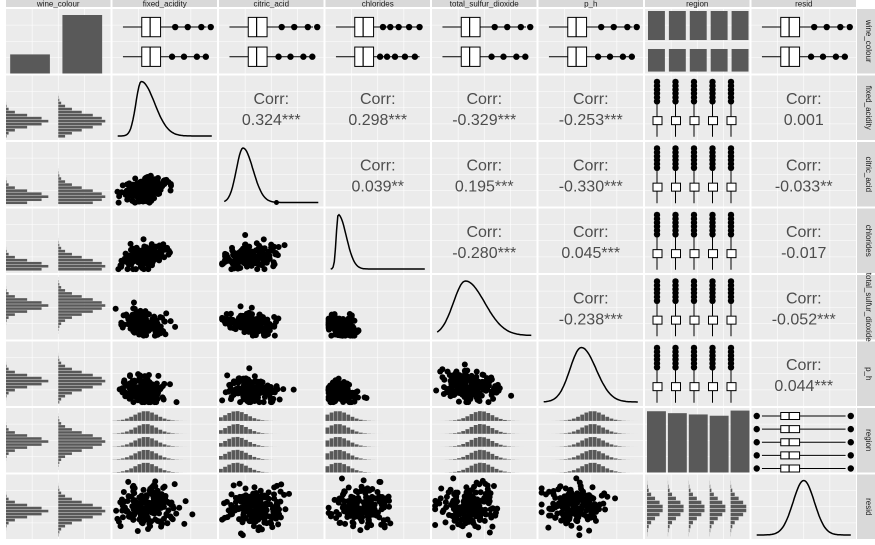  I want to click on panel-chlorides-p_h: Corr:0.045***, so click(591, 241).